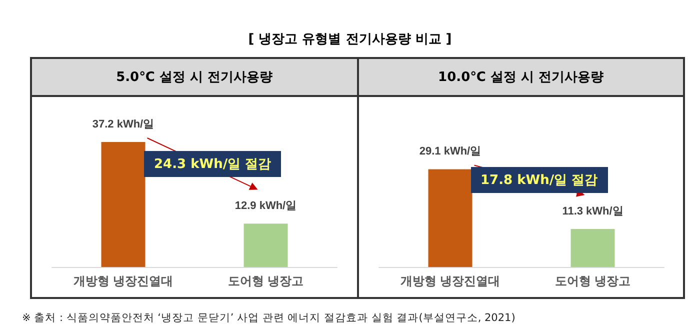 The height and width of the screenshot is (331, 700). Describe the element at coordinates (539, 180) in the screenshot. I see `annotation: 17.8 kWh/일 절감` at that location.